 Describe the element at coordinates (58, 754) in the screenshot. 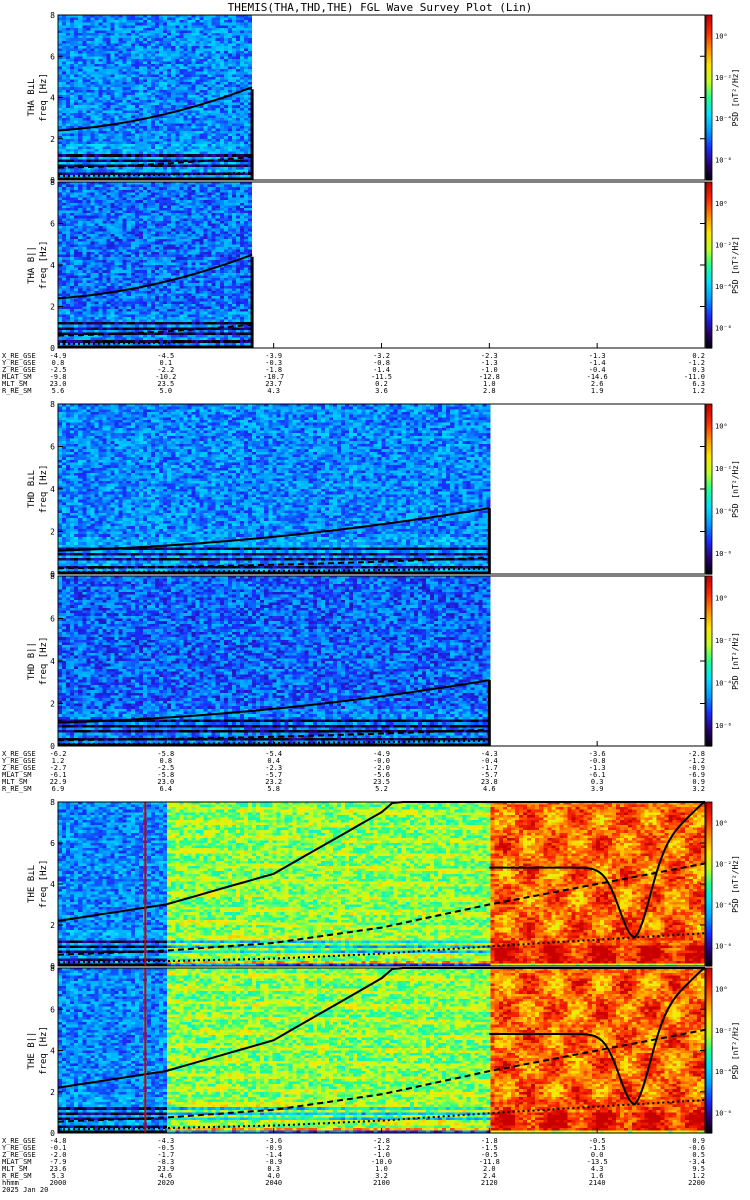

I see `ephemeris-value: -6.2` at that location.